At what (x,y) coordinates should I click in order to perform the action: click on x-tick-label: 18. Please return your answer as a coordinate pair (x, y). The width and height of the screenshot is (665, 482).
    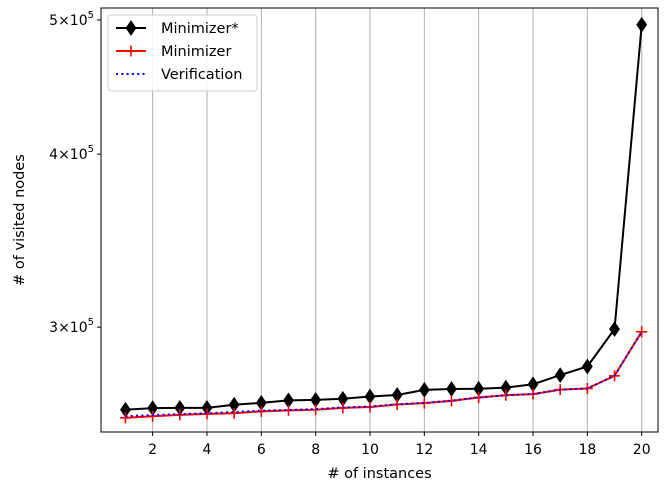
    Looking at the image, I should click on (587, 450).